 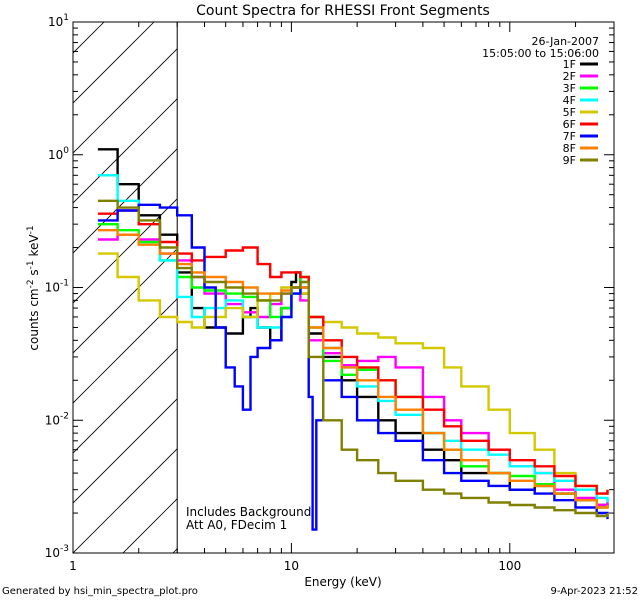 What do you see at coordinates (291, 566) in the screenshot?
I see `x-tick-label: 10` at bounding box center [291, 566].